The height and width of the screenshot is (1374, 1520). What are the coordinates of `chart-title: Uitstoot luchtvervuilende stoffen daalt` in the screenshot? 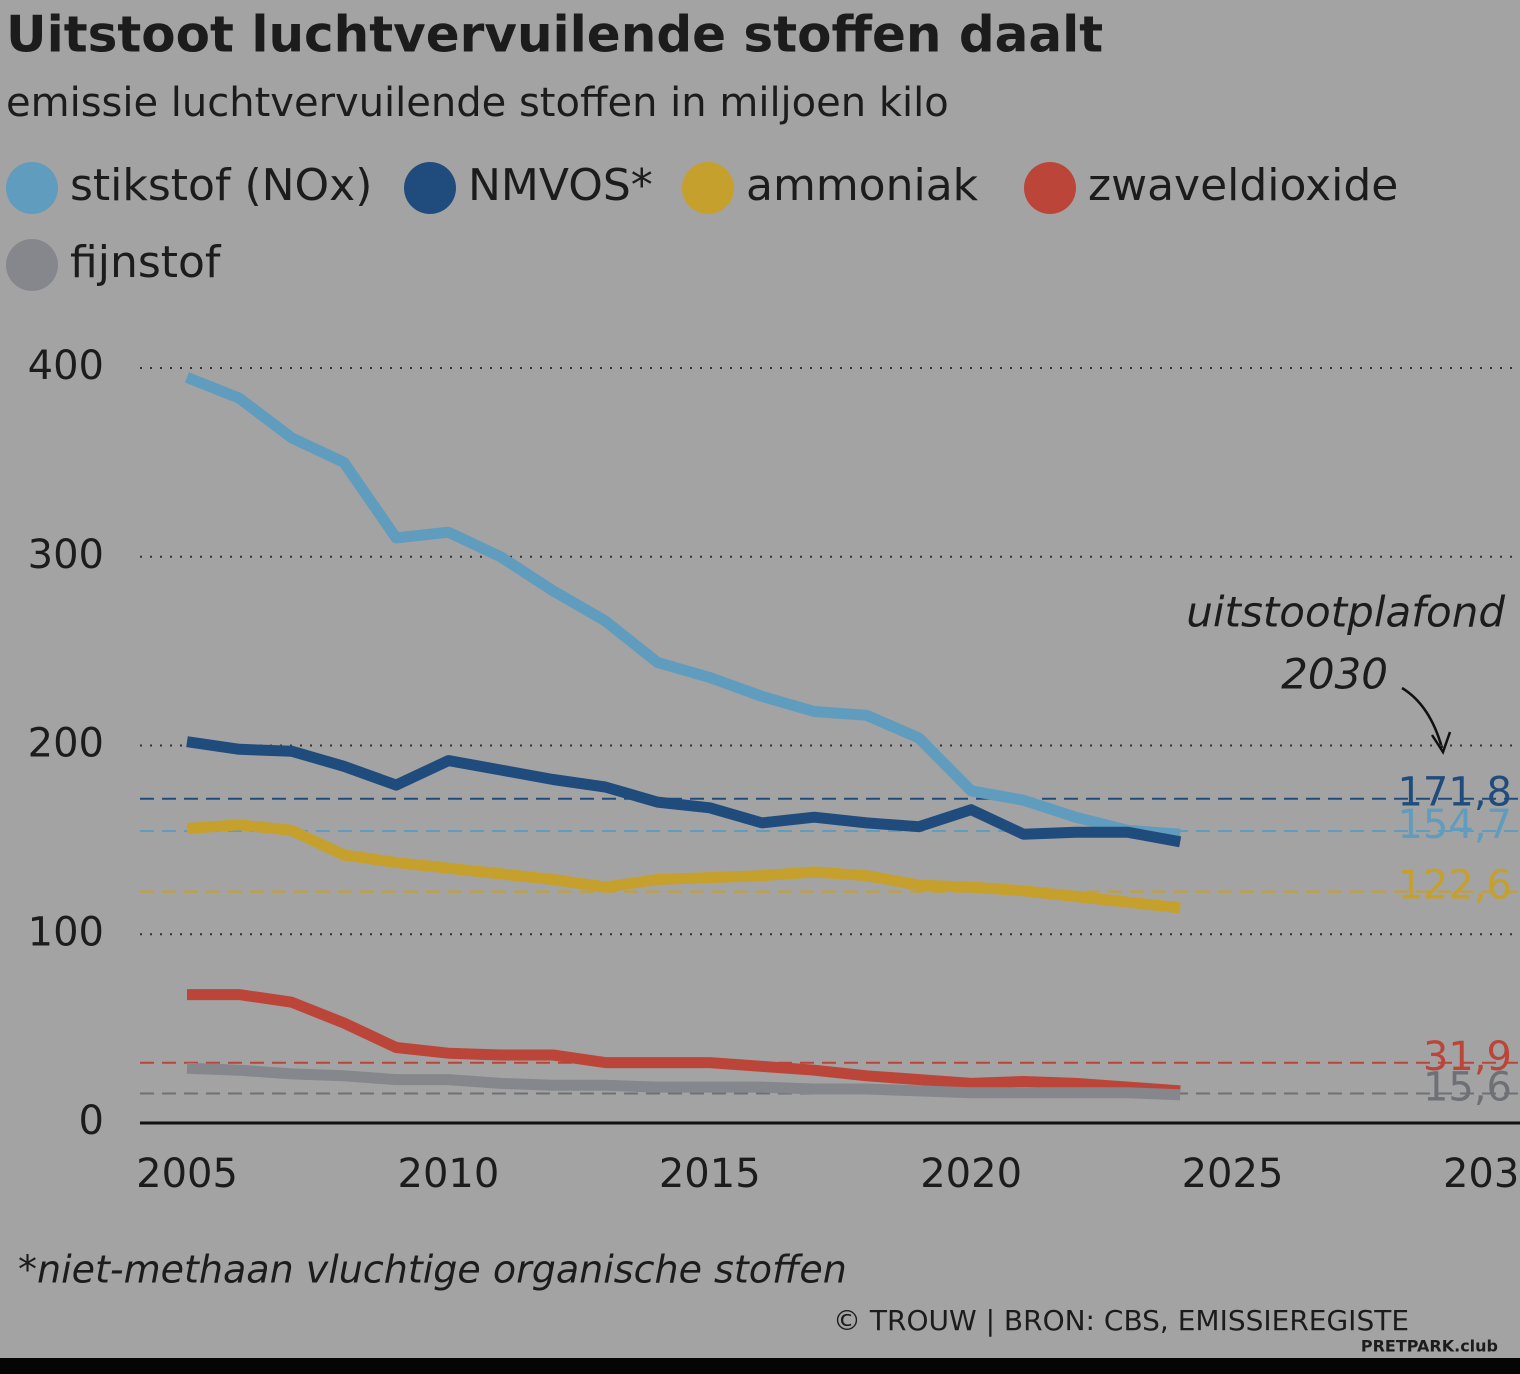 It's located at (554, 35).